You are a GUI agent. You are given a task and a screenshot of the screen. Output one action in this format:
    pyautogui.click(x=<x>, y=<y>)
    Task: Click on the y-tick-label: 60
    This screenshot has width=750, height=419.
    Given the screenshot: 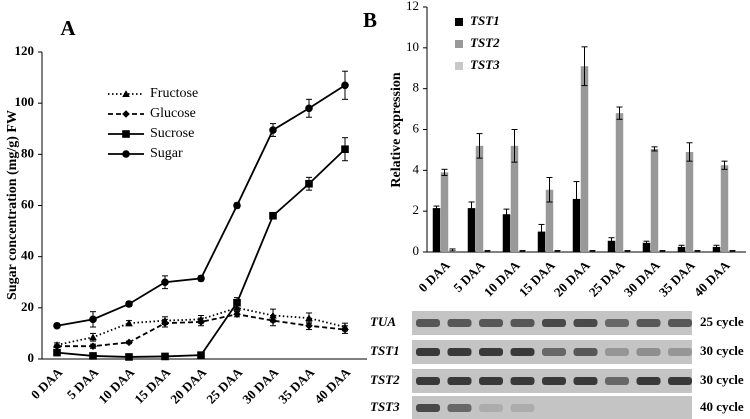 What is the action you would take?
    pyautogui.click(x=27, y=203)
    